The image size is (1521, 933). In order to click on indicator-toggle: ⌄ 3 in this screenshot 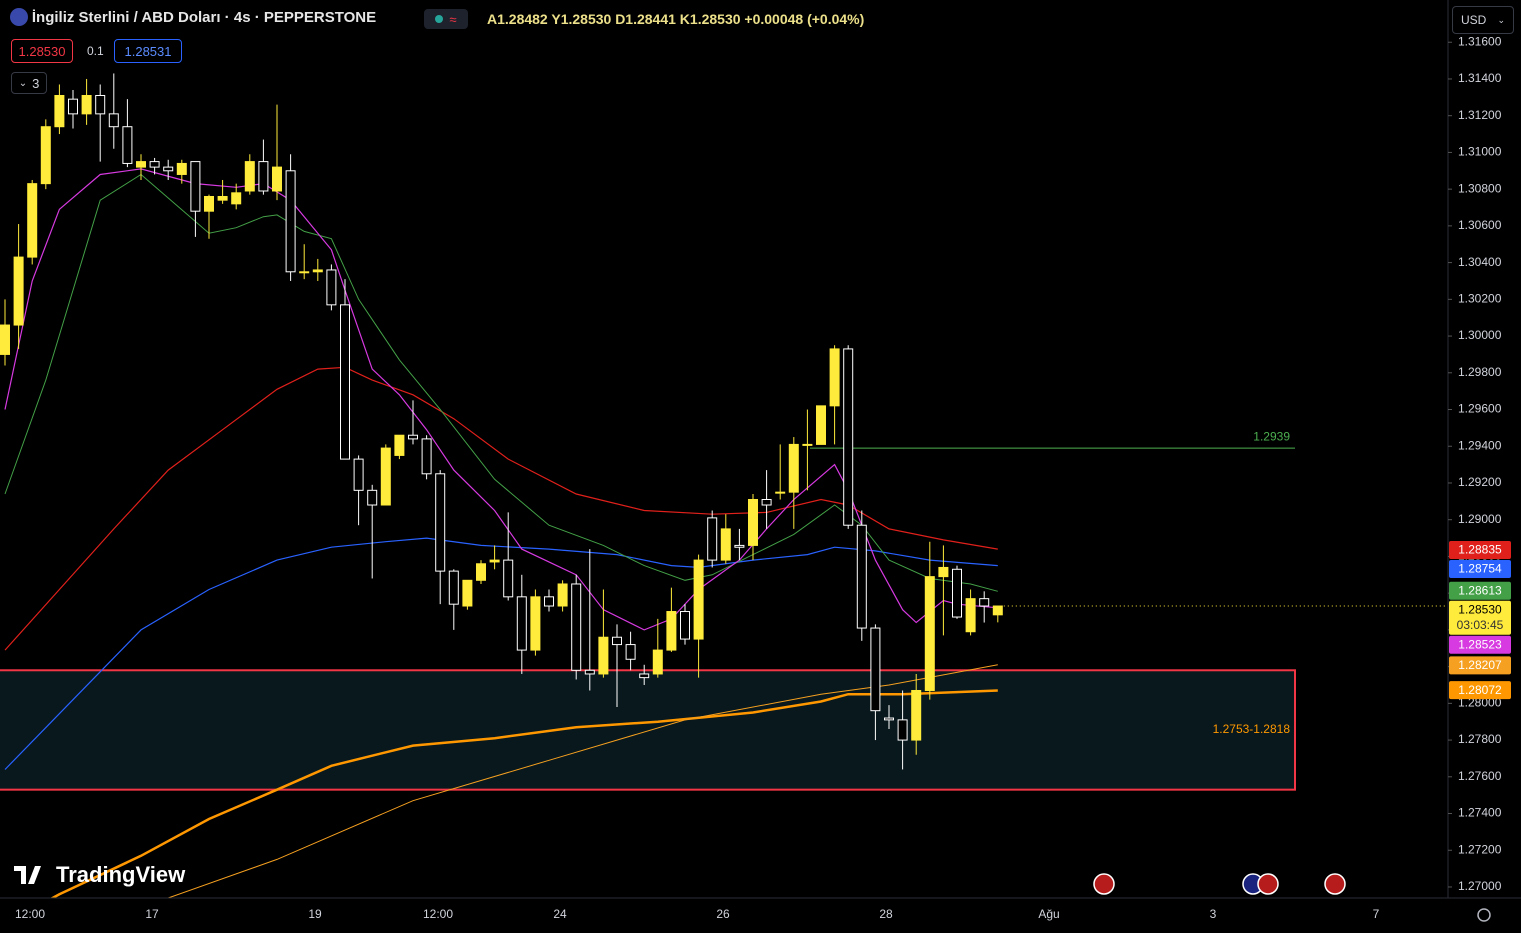, I will do `click(29, 83)`.